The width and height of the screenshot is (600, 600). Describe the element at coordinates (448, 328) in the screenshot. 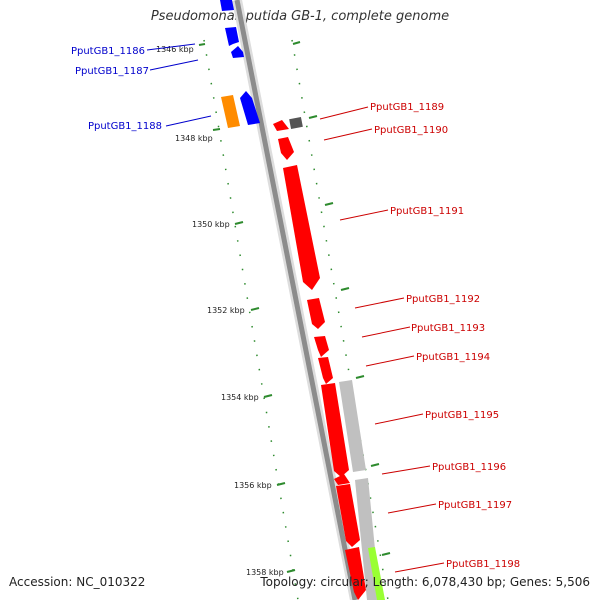

I see `gene-label-1193: PputGB1_1193` at that location.